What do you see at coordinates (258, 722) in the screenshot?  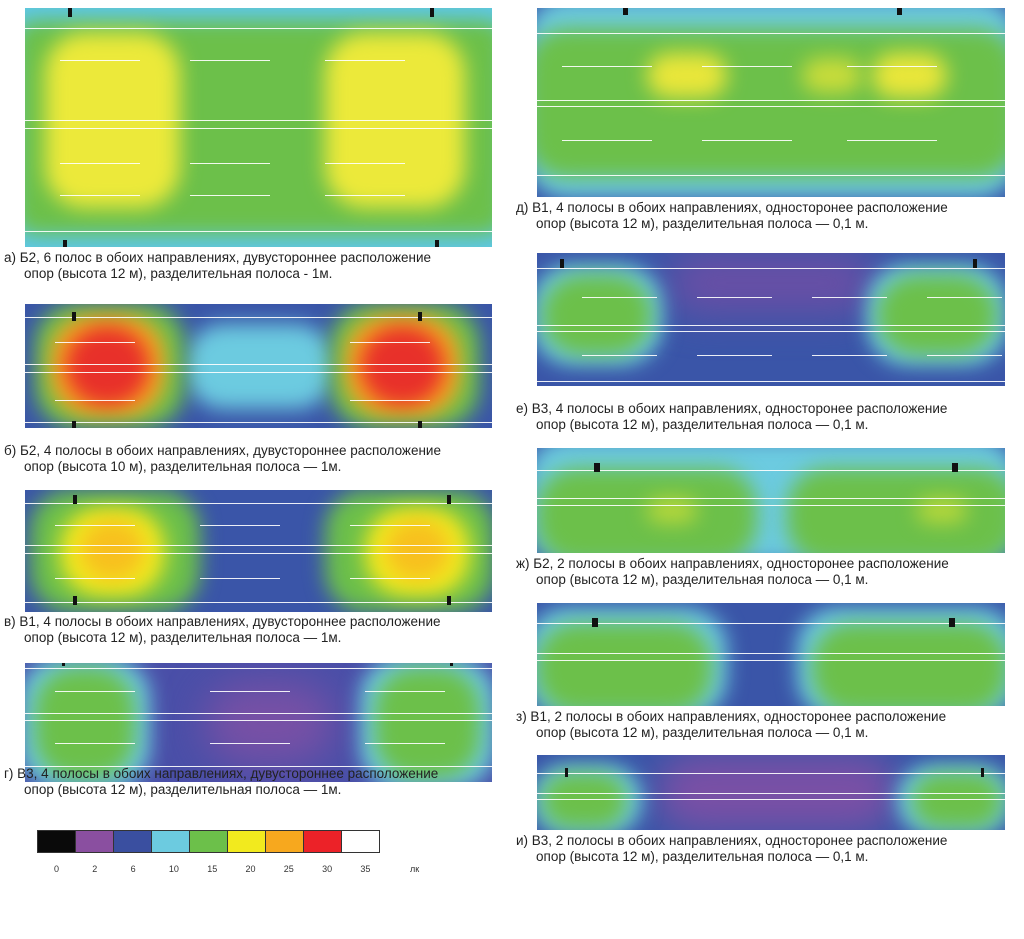 I see `heatmap-g` at bounding box center [258, 722].